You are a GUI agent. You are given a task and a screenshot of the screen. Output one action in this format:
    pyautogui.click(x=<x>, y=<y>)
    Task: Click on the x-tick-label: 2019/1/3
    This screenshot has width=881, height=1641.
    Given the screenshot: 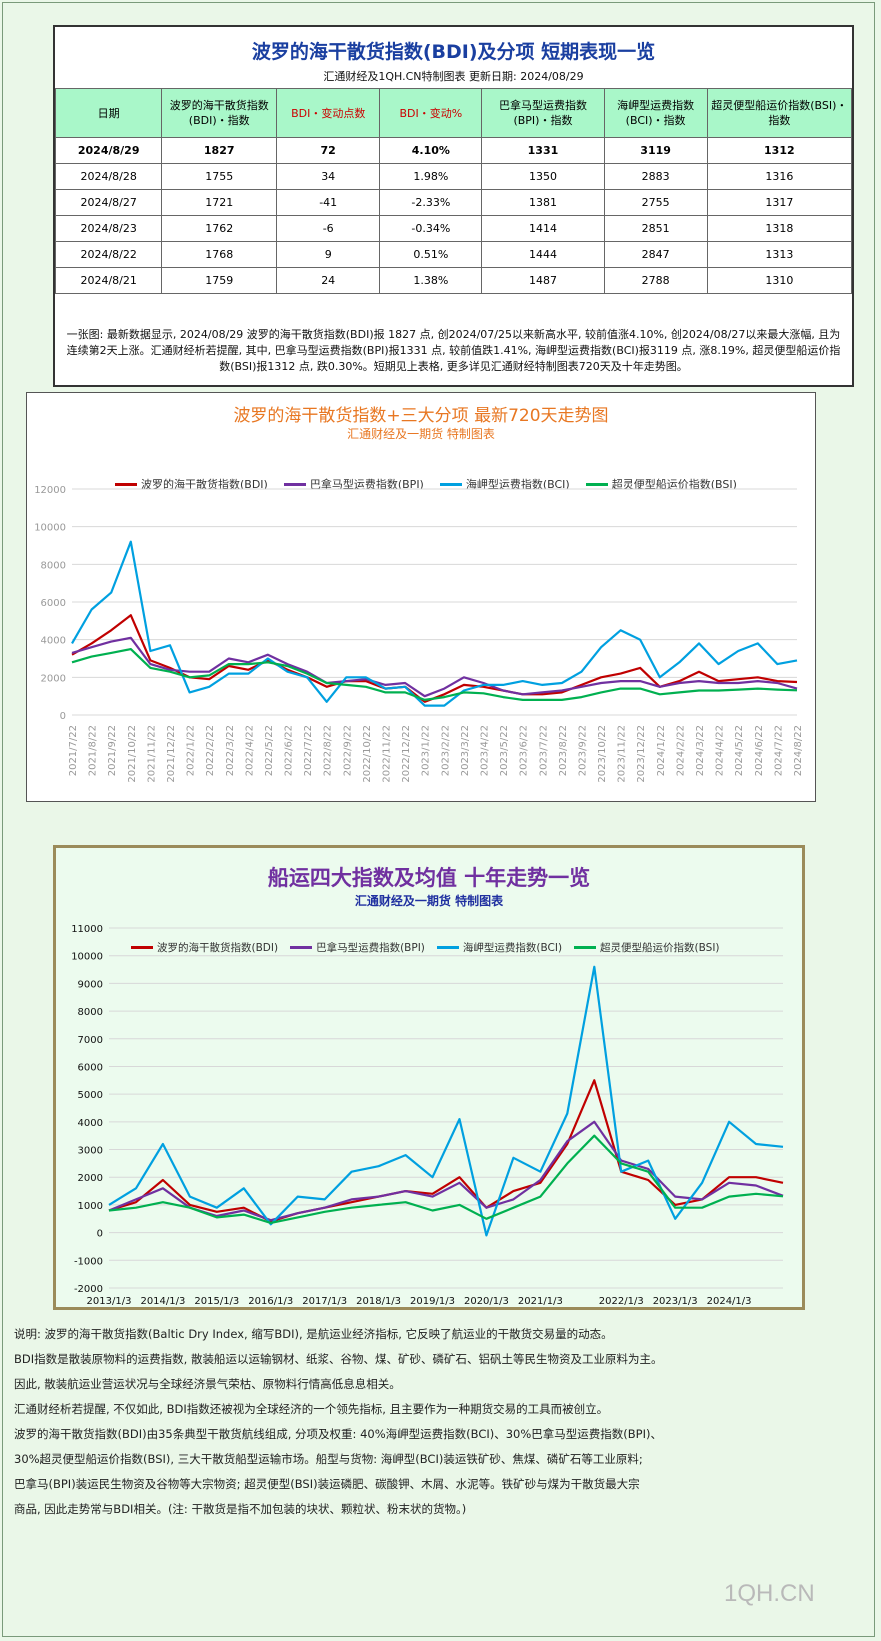 What is the action you would take?
    pyautogui.click(x=432, y=1301)
    